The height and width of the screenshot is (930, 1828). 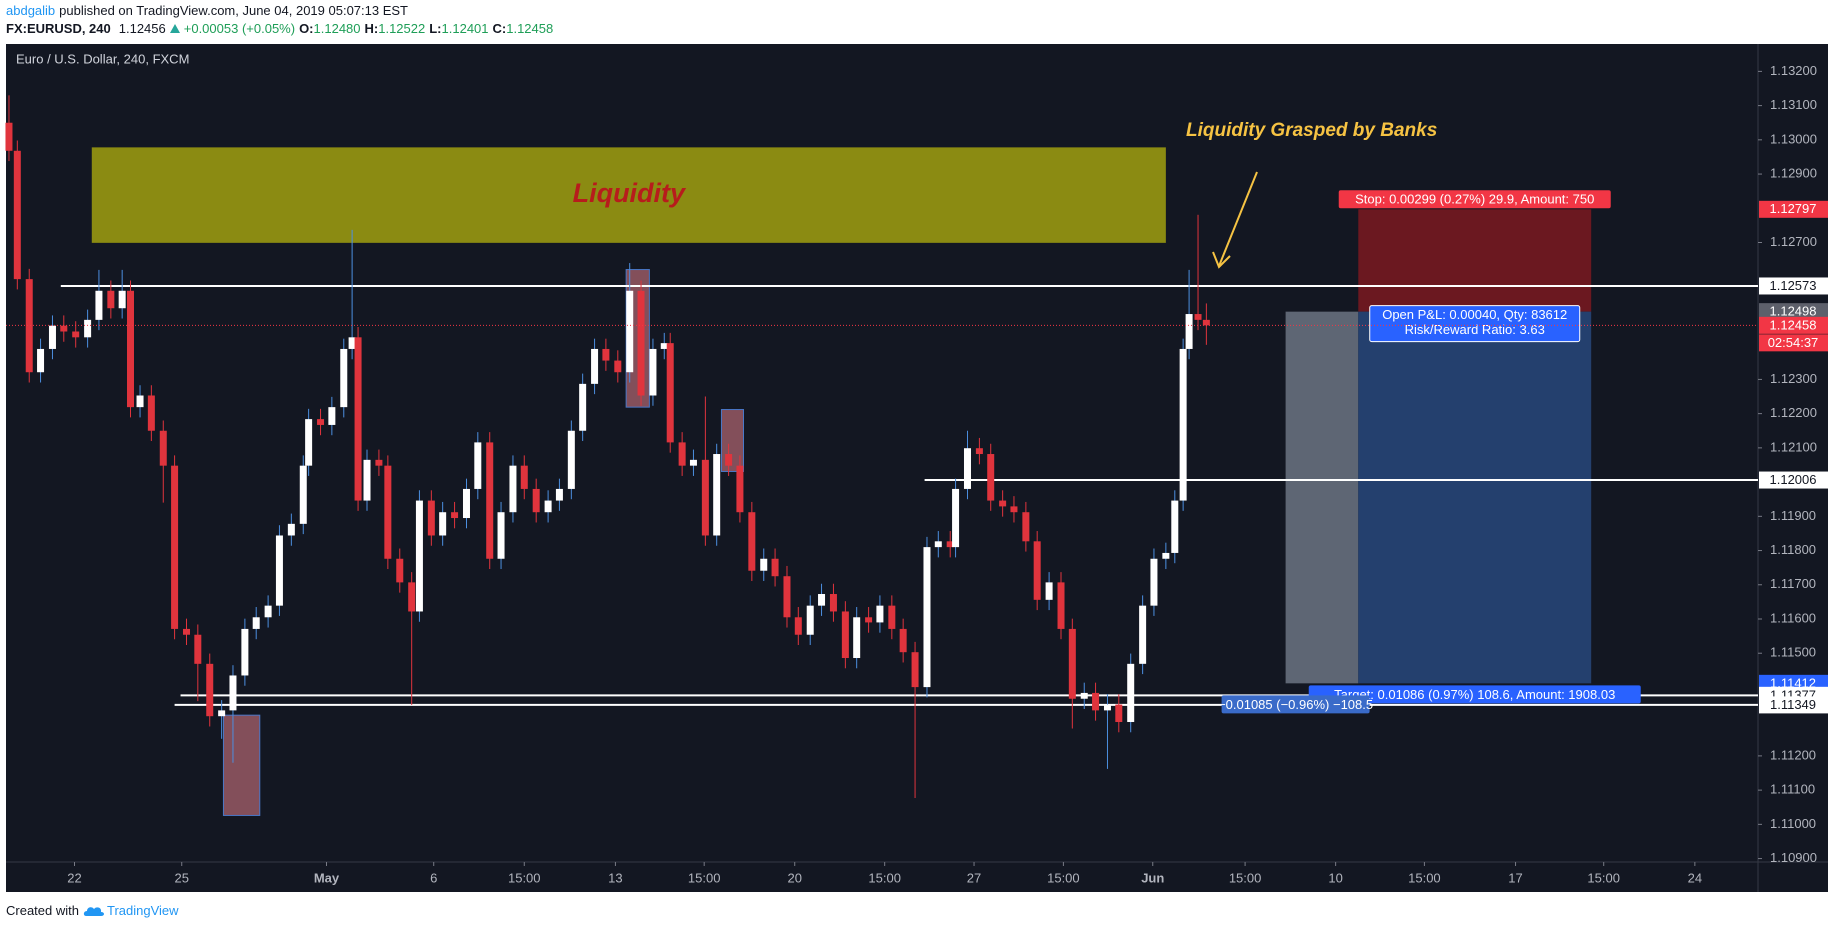 I want to click on price-tag-label: 1.11412, so click(x=1793, y=682).